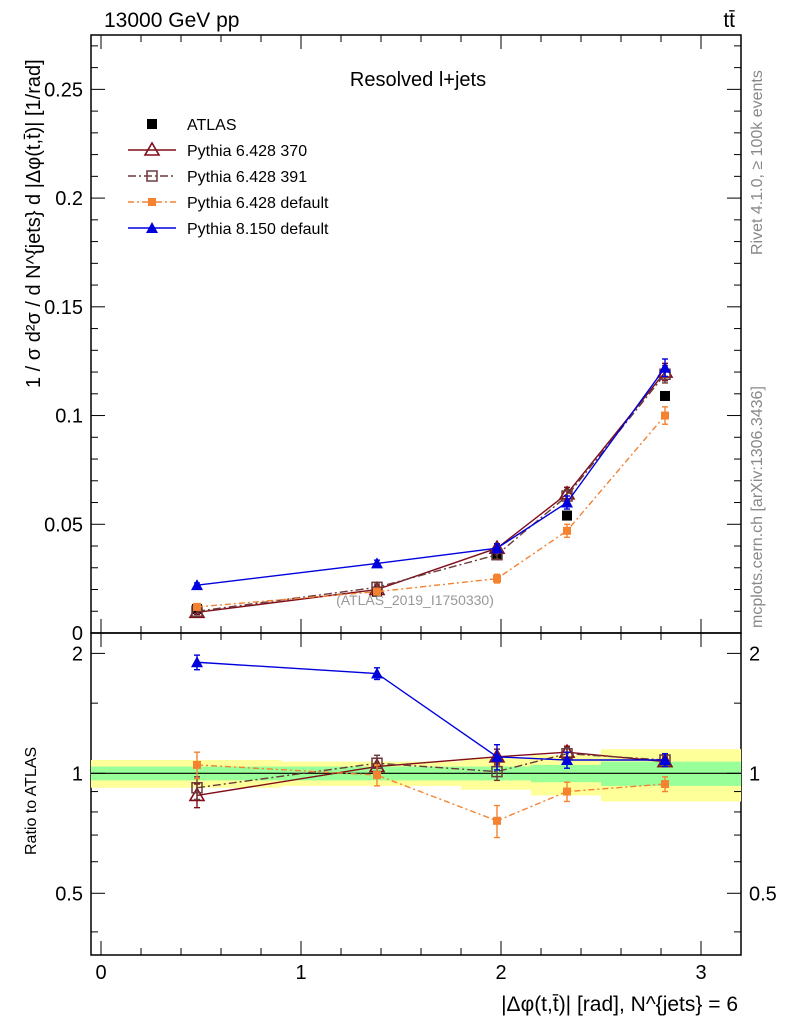  Describe the element at coordinates (763, 894) in the screenshot. I see `ratio-y-tick-label-right: 0.5` at that location.